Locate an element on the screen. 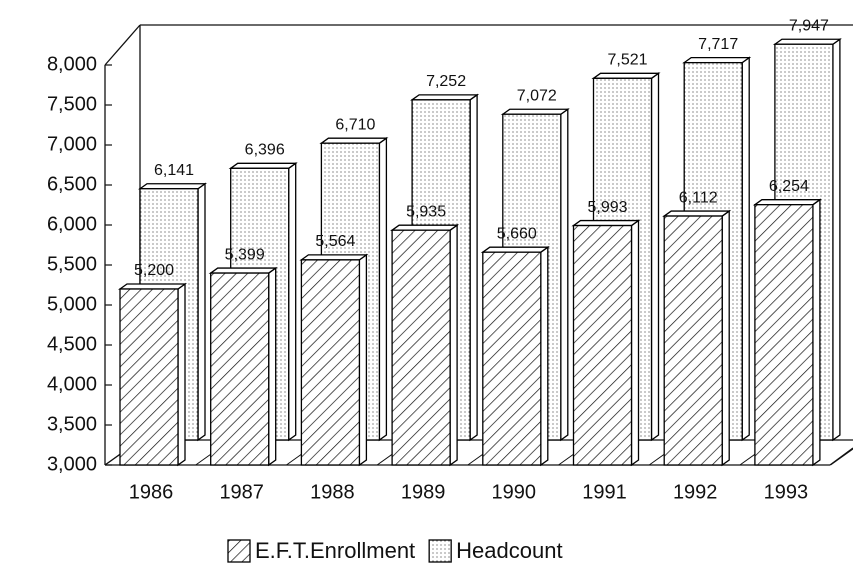 This screenshot has width=853, height=566. y-tick-label: 6,500 is located at coordinates (72, 184).